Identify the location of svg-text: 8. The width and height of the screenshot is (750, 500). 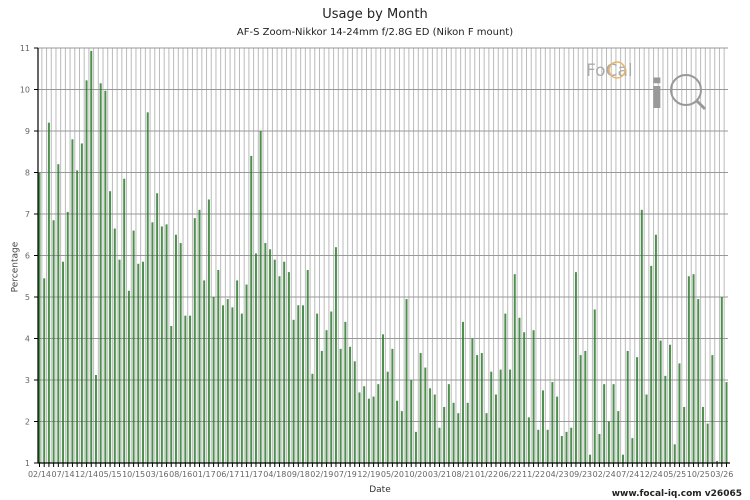
(27, 173).